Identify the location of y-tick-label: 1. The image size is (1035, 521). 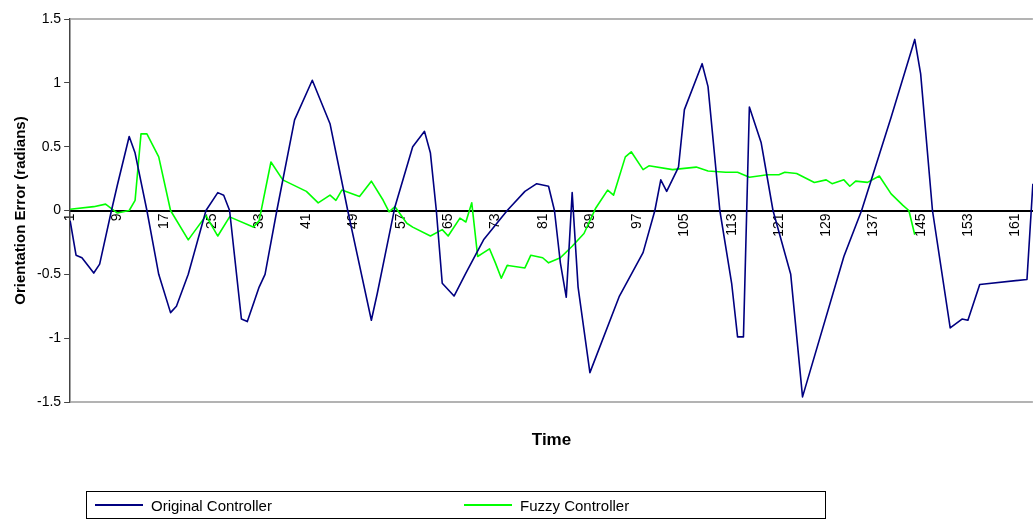
(57, 81).